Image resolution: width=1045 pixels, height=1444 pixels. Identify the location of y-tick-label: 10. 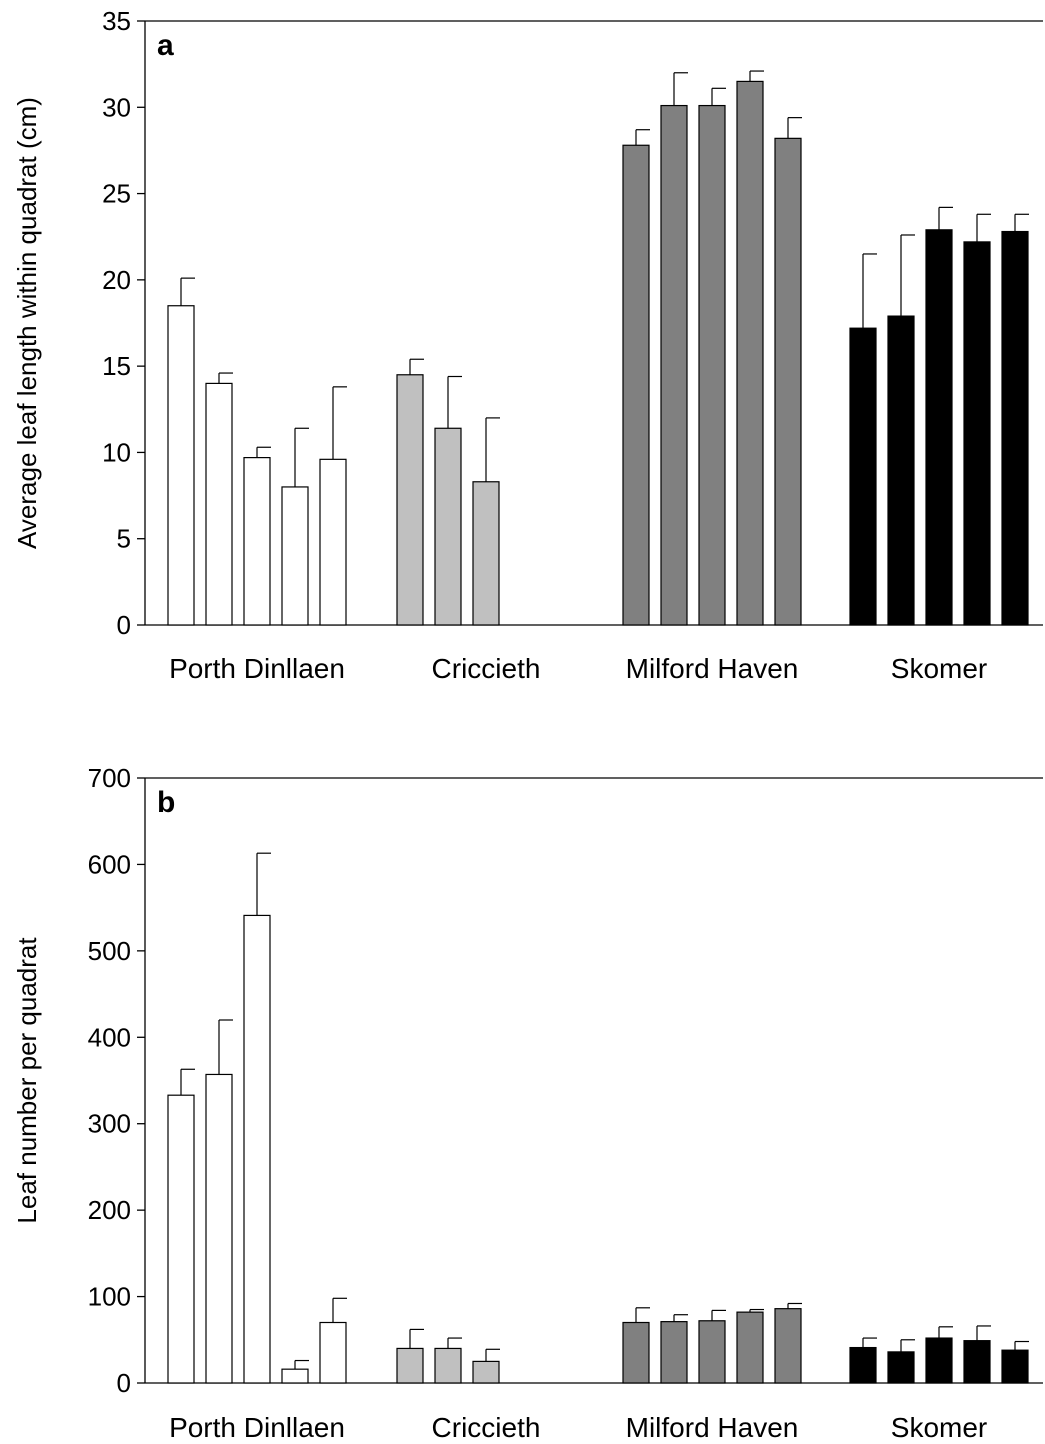
(116, 452).